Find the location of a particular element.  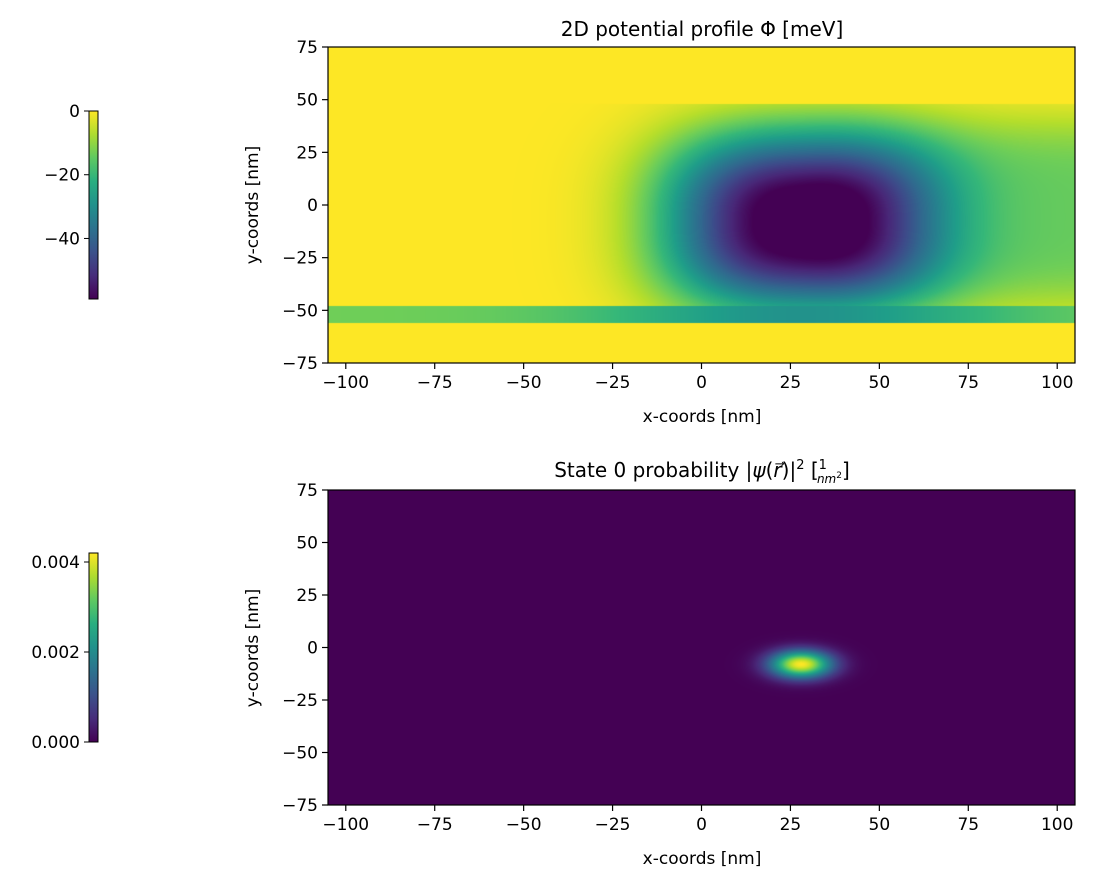

probability-colorbar-gradient is located at coordinates (93, 647).